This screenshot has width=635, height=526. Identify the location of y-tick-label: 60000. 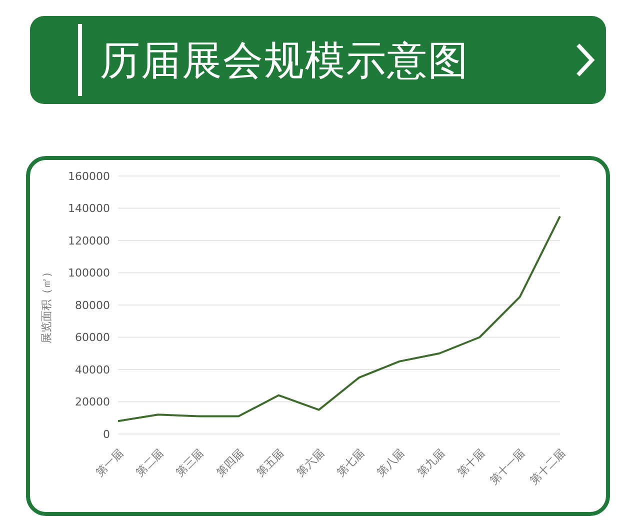
(92, 337).